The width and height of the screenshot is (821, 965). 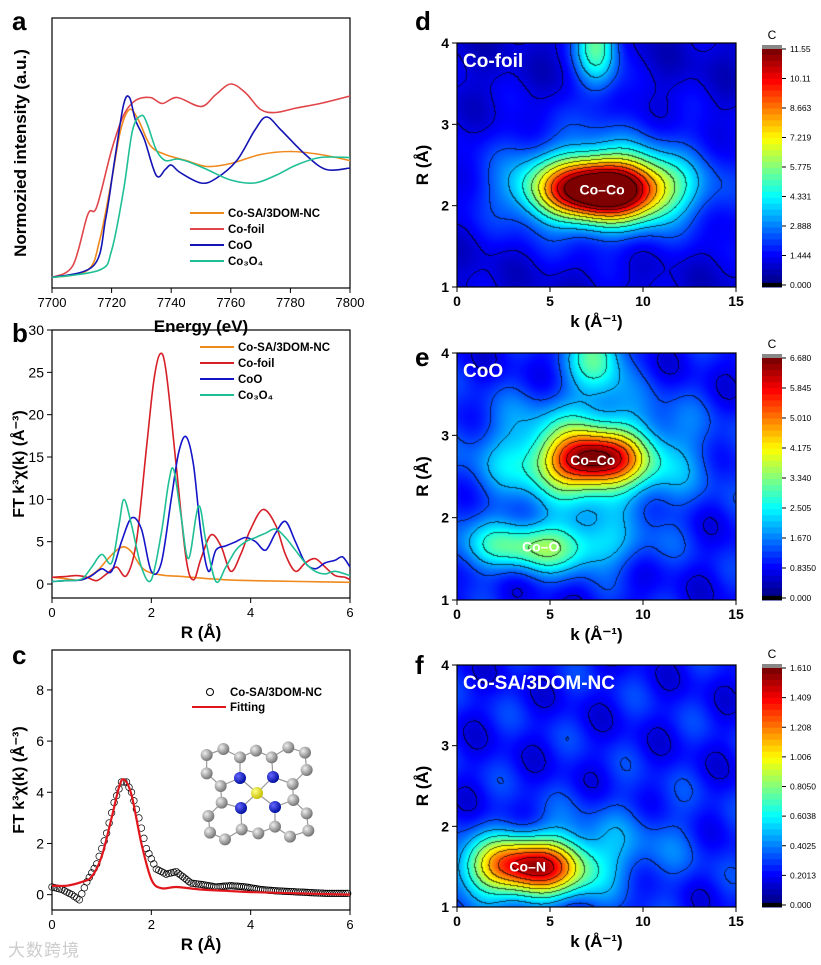 What do you see at coordinates (801, 226) in the screenshot?
I see `colorbar-tick-label: 2.888` at bounding box center [801, 226].